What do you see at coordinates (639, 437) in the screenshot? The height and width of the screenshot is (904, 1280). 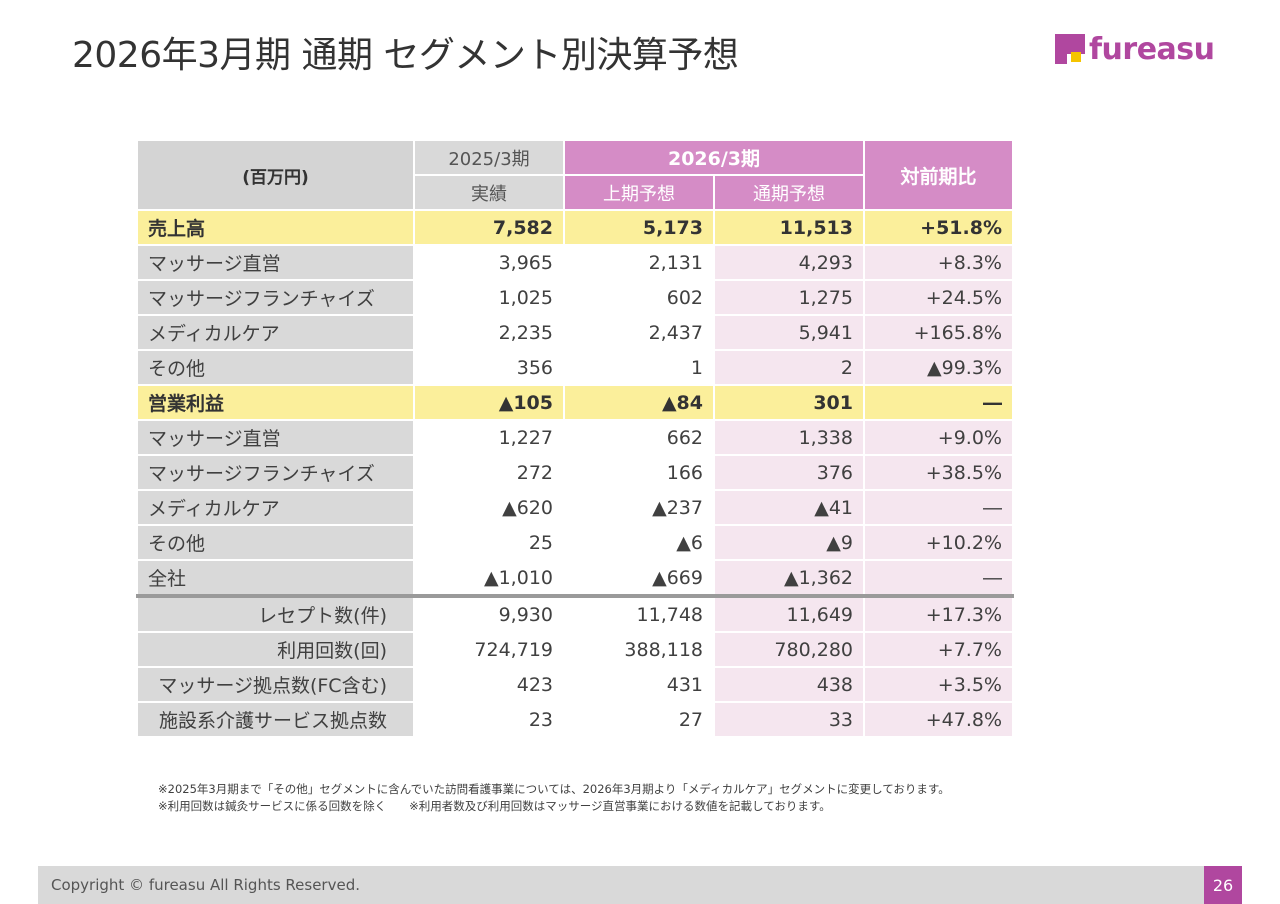 I see `cell-2026-h1-forecast: 662` at bounding box center [639, 437].